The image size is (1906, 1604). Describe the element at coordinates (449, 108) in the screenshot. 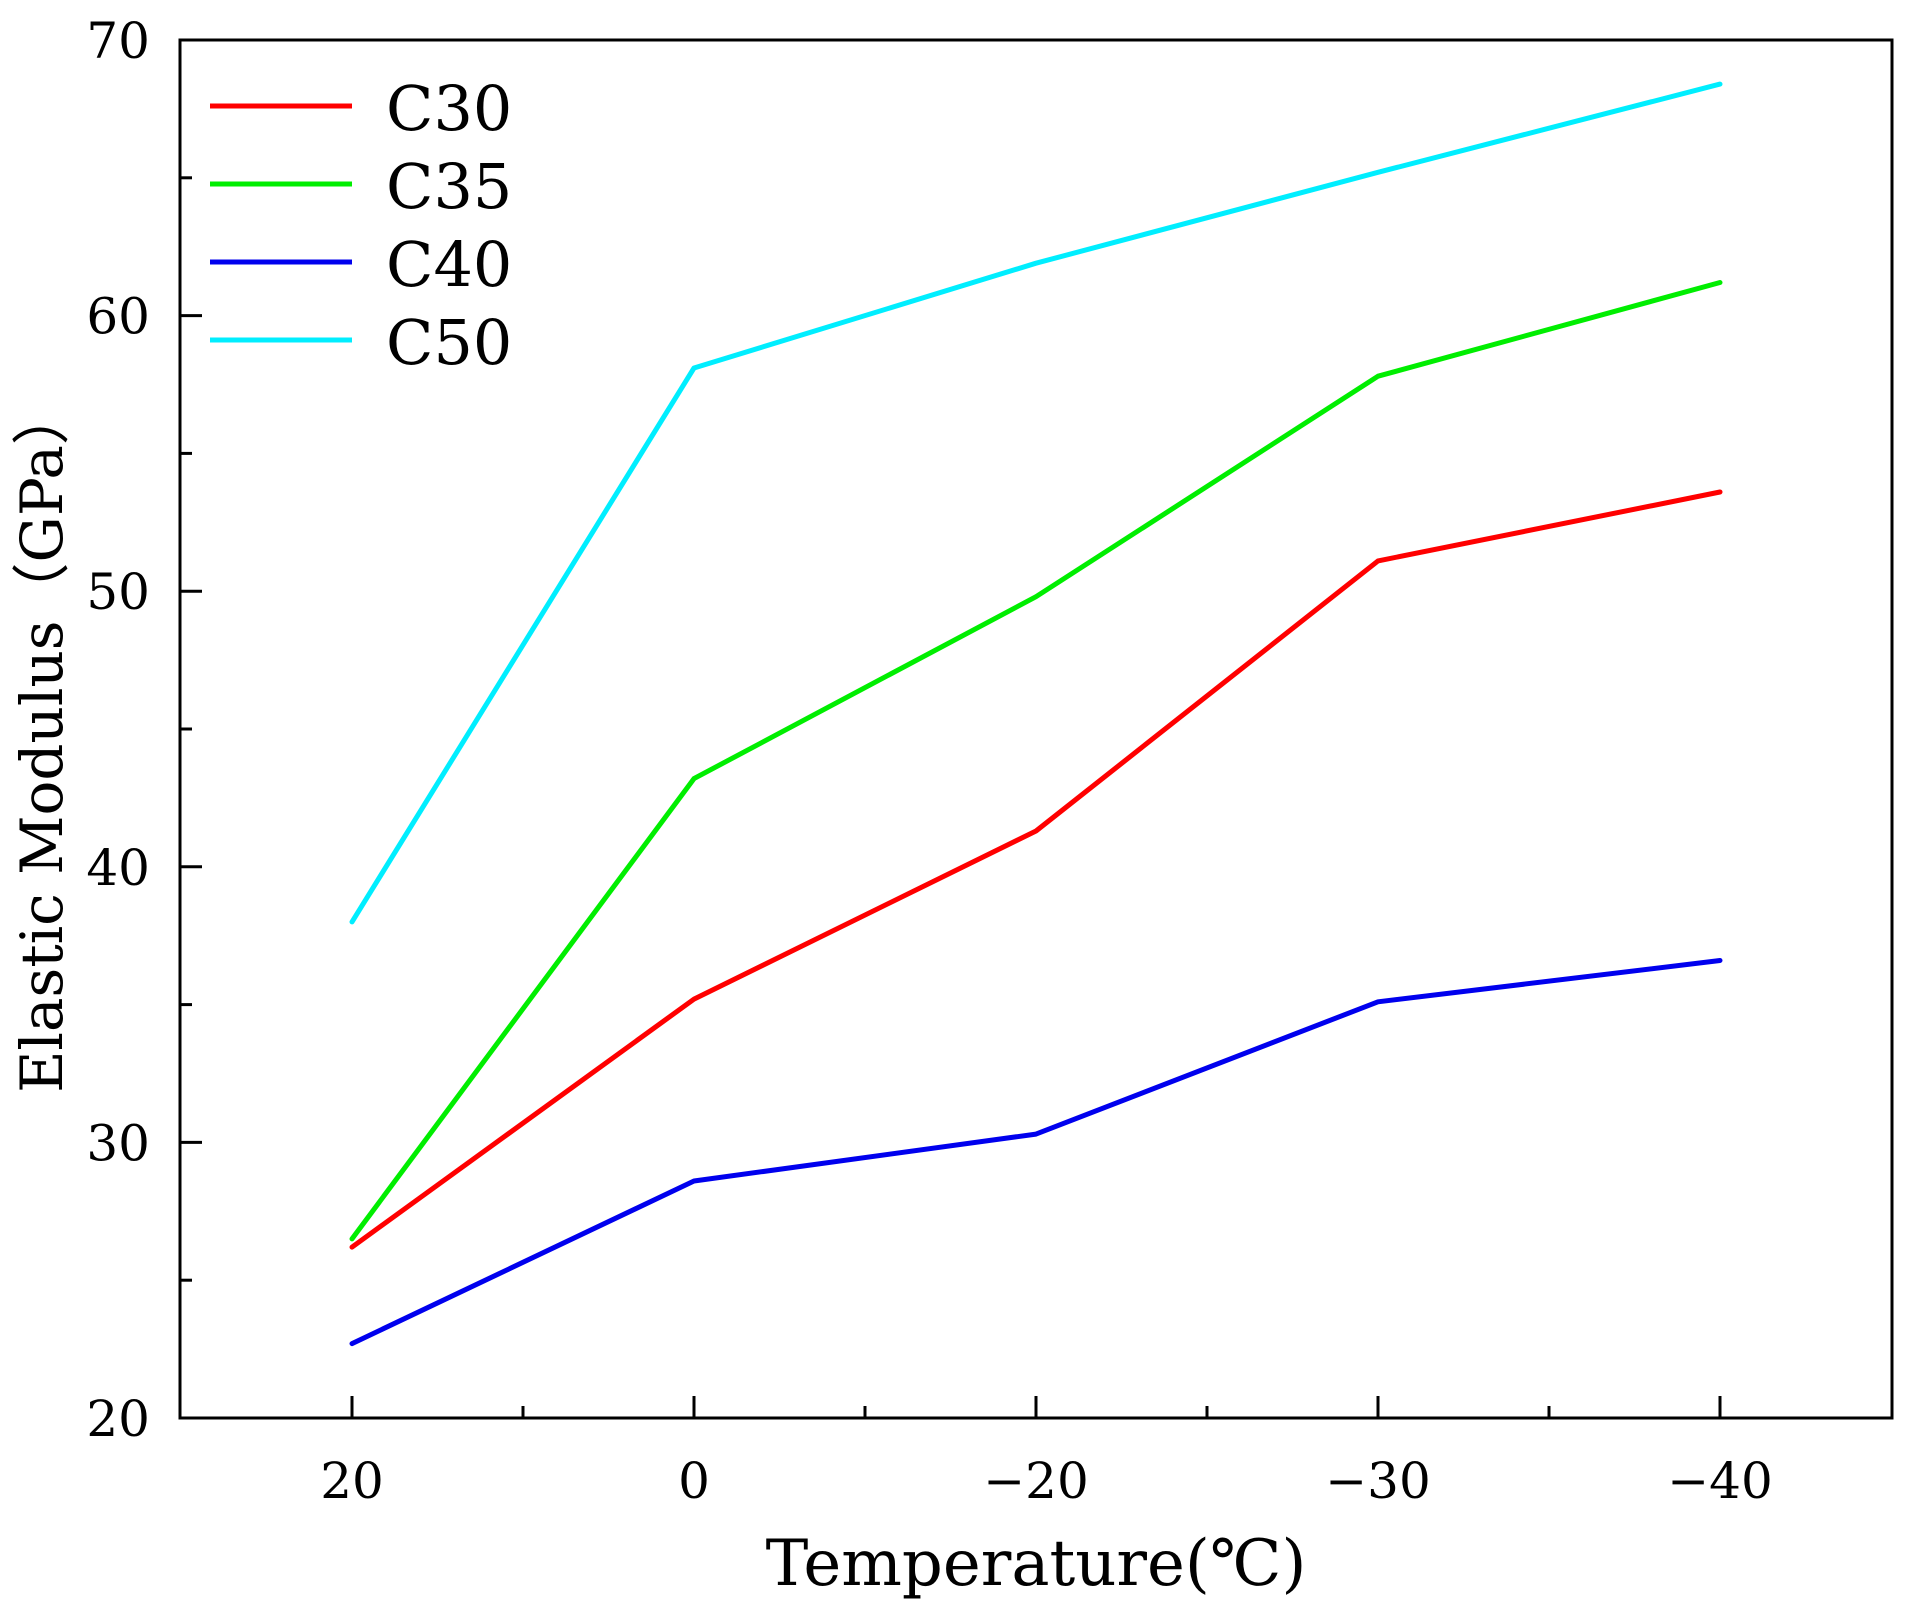

I see `legend-label-c30: C30` at that location.